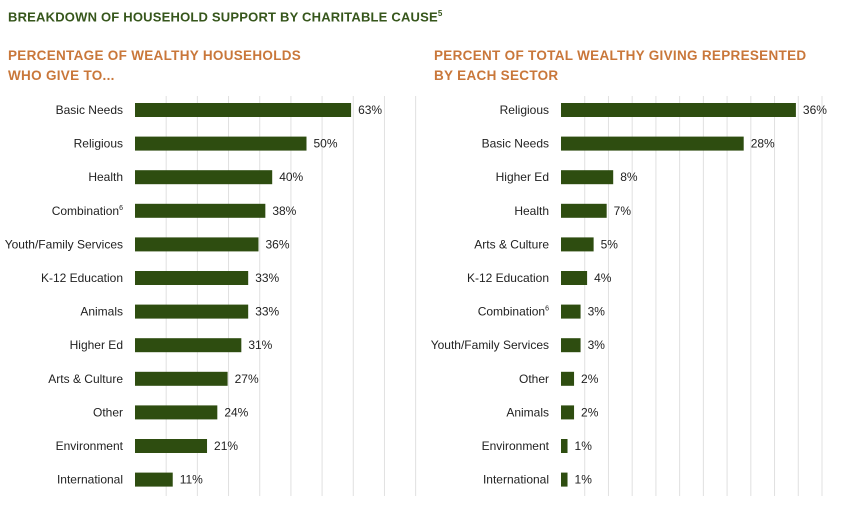 The width and height of the screenshot is (845, 521). What do you see at coordinates (90, 446) in the screenshot?
I see `left-category-label: Environment` at bounding box center [90, 446].